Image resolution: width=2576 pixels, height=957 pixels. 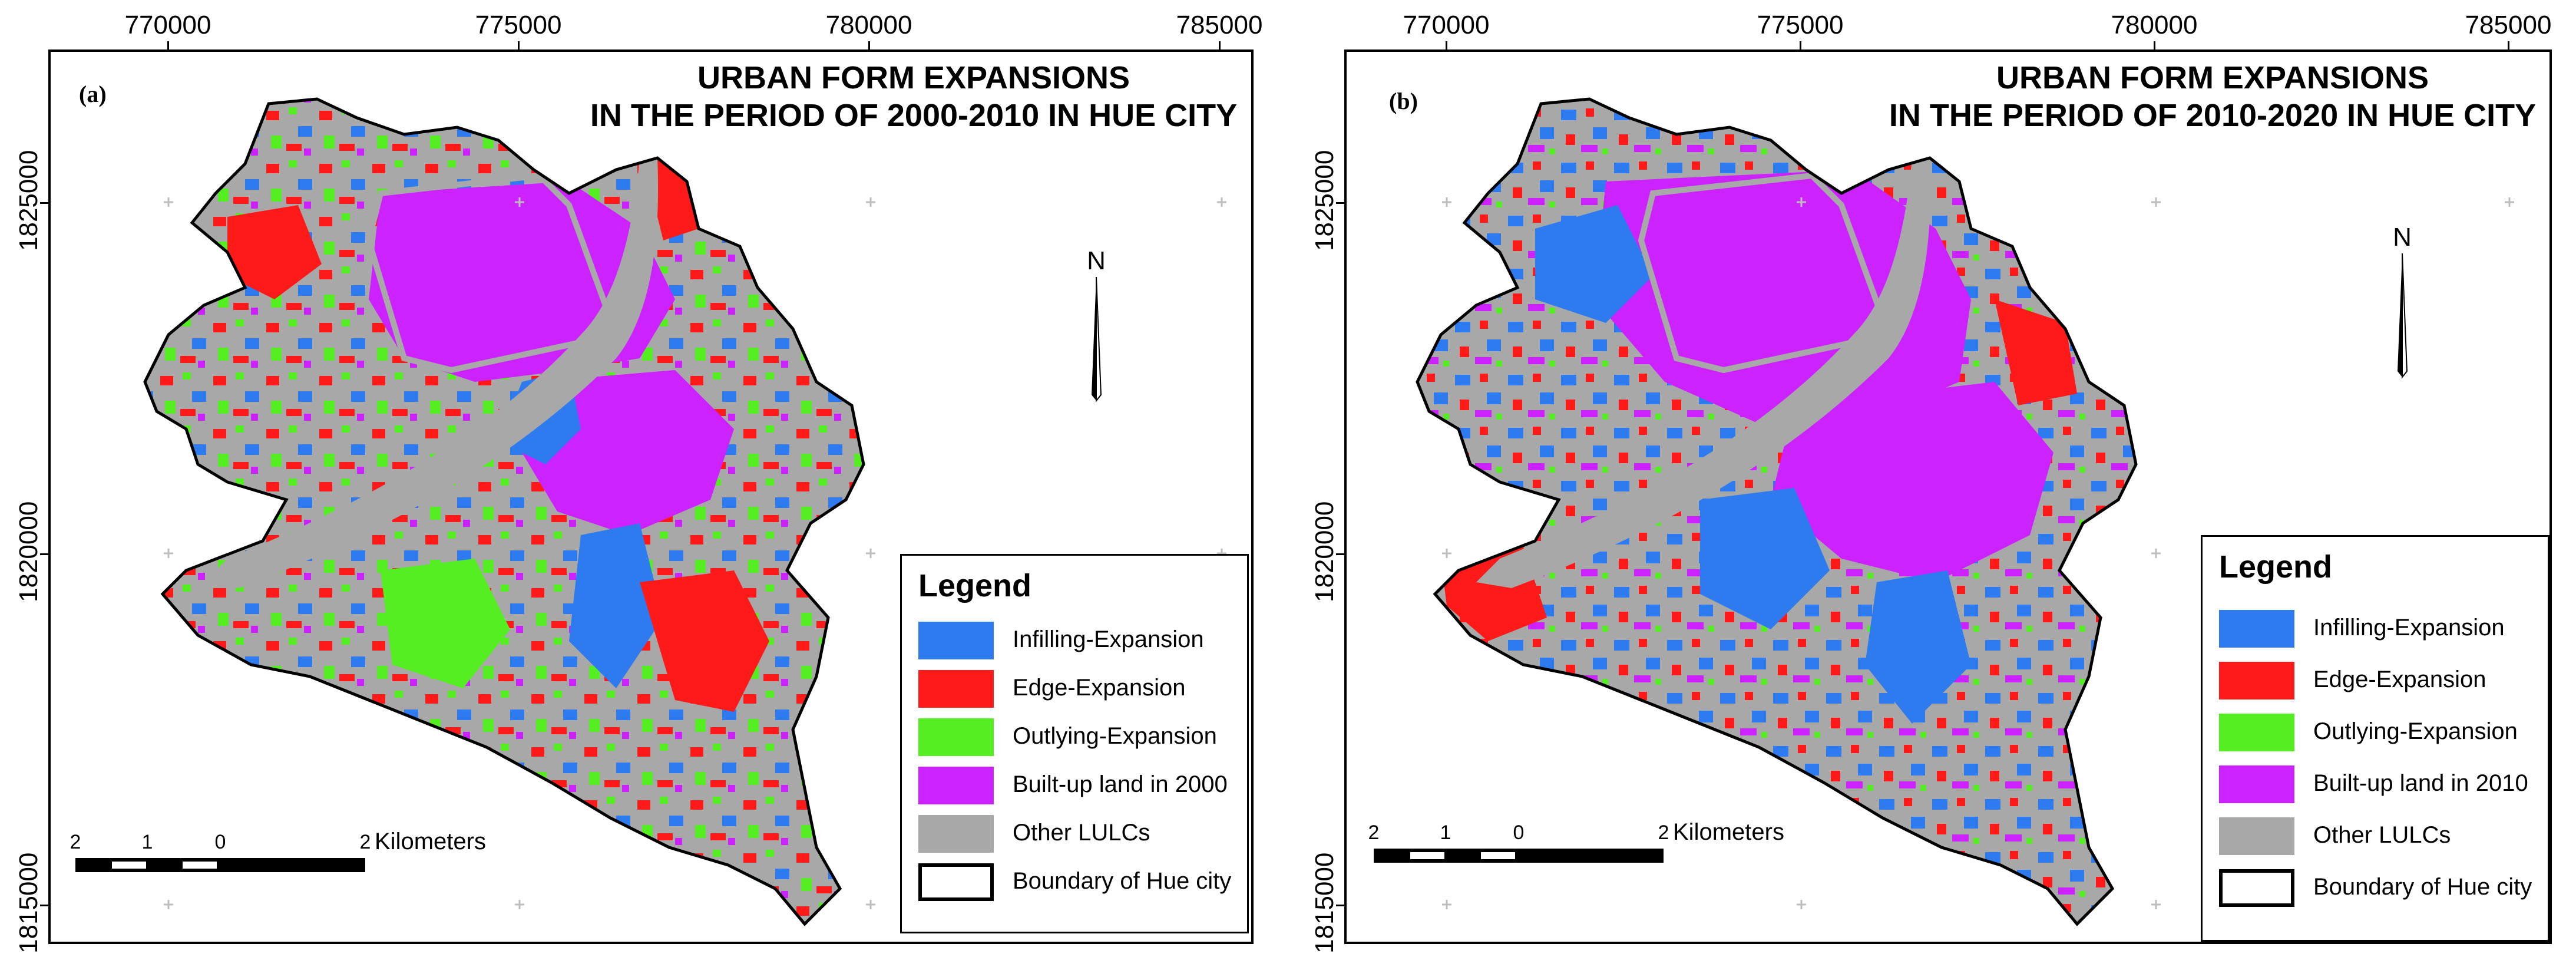 I want to click on y-tick-label: 1815000, so click(x=28, y=902).